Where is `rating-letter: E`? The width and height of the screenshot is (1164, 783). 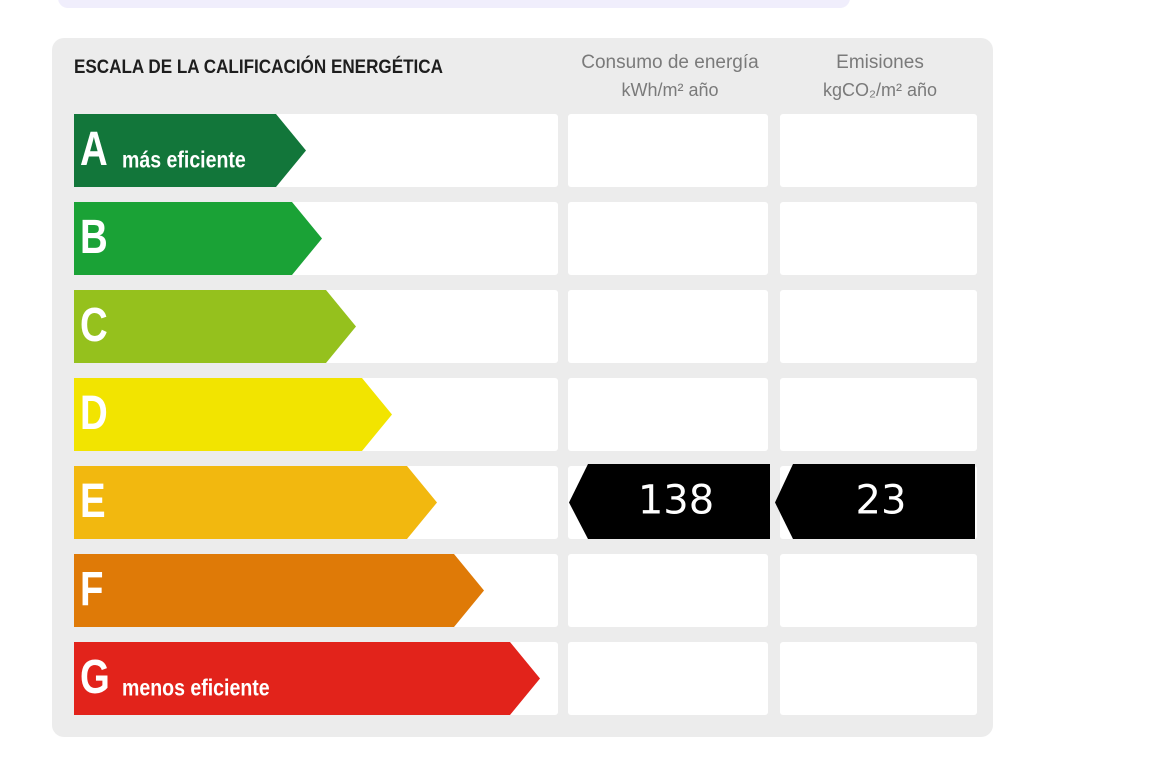
rating-letter: E is located at coordinates (93, 501).